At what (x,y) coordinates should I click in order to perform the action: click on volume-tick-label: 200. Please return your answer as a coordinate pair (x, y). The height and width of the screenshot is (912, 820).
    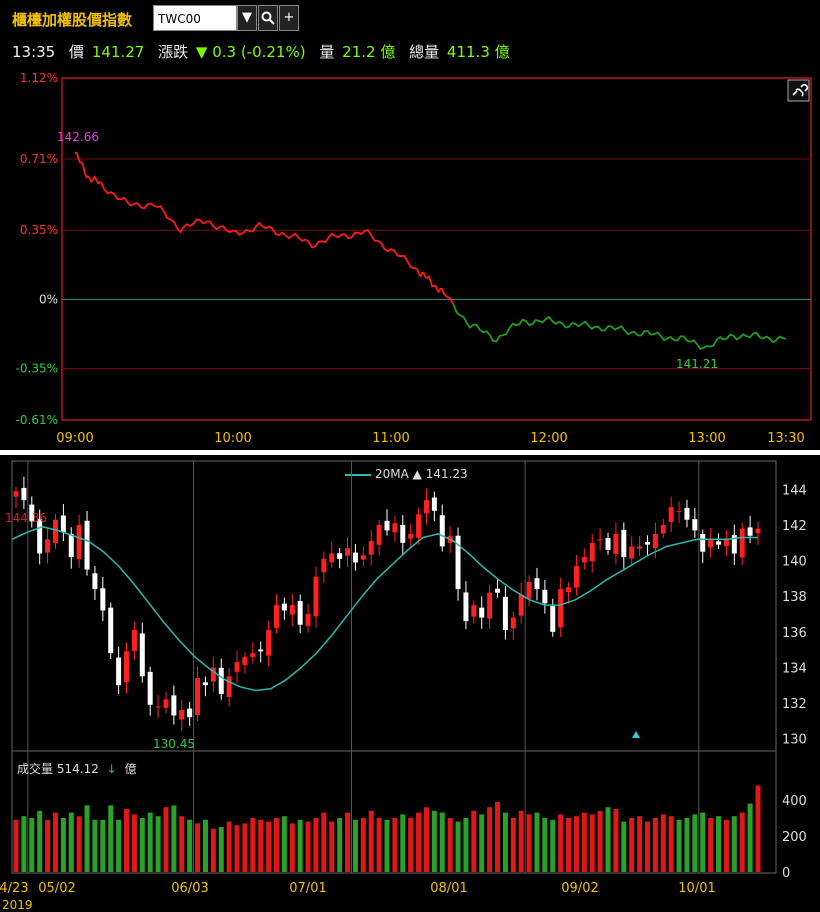
    Looking at the image, I should click on (794, 837).